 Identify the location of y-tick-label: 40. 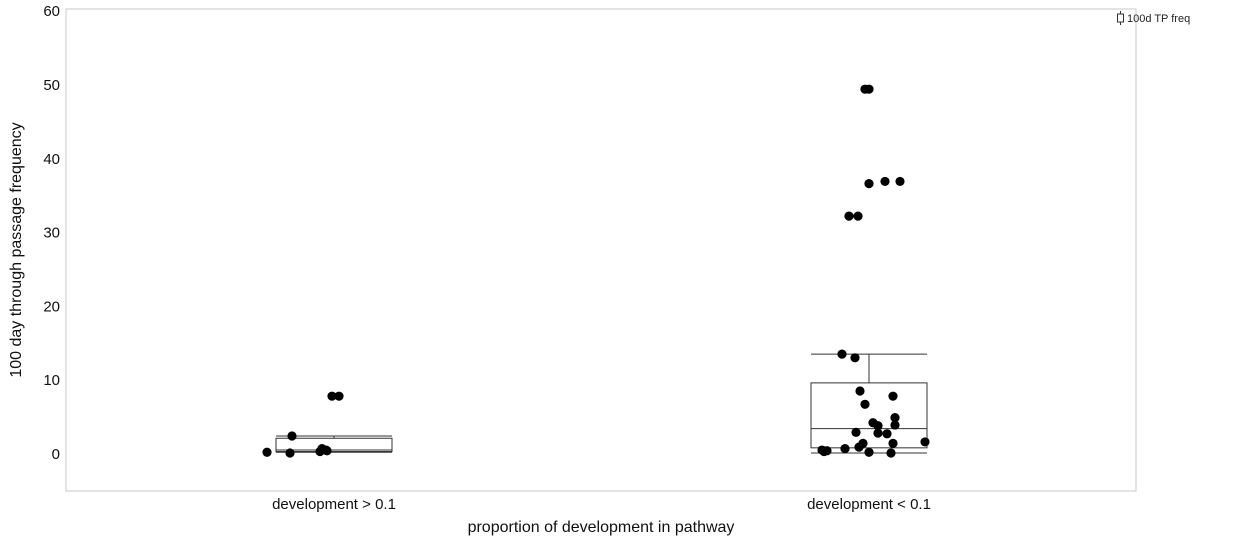
(51, 159).